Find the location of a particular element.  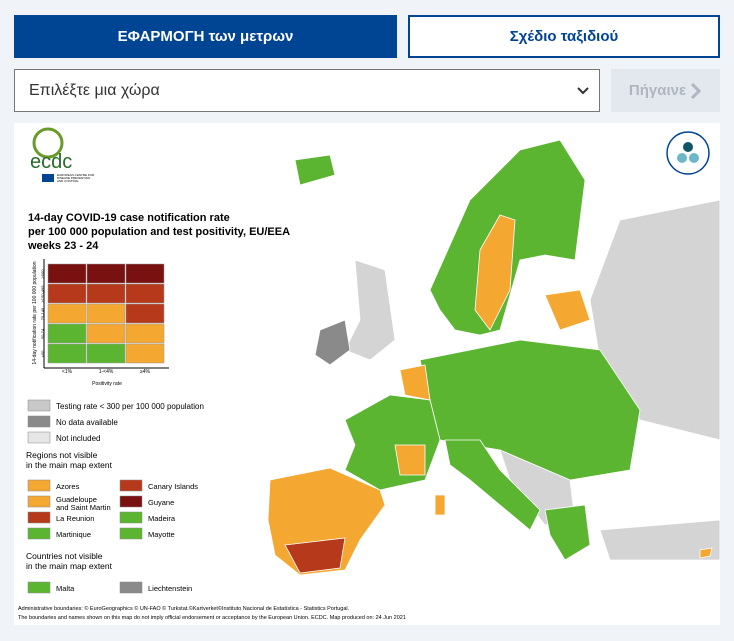

region-label: Guadeloupe and Saint Martin is located at coordinates (83, 503).